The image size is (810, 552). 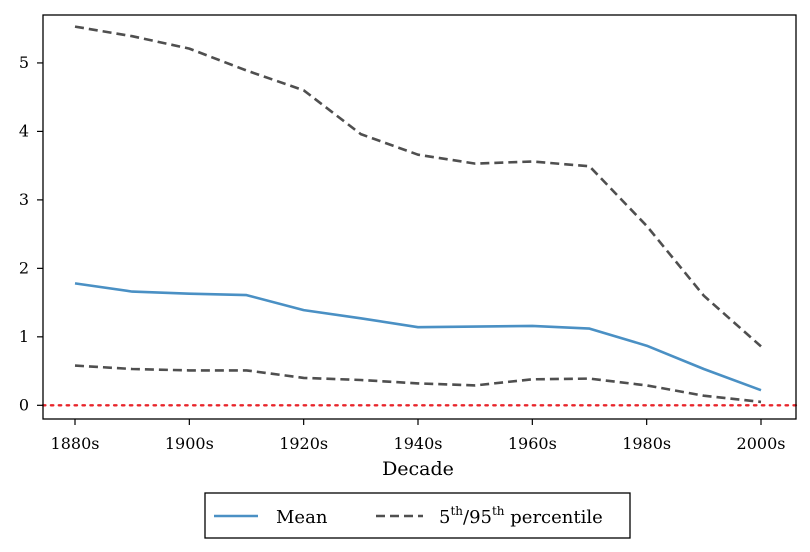 I want to click on y-tick-label-2: 2, so click(x=24, y=267).